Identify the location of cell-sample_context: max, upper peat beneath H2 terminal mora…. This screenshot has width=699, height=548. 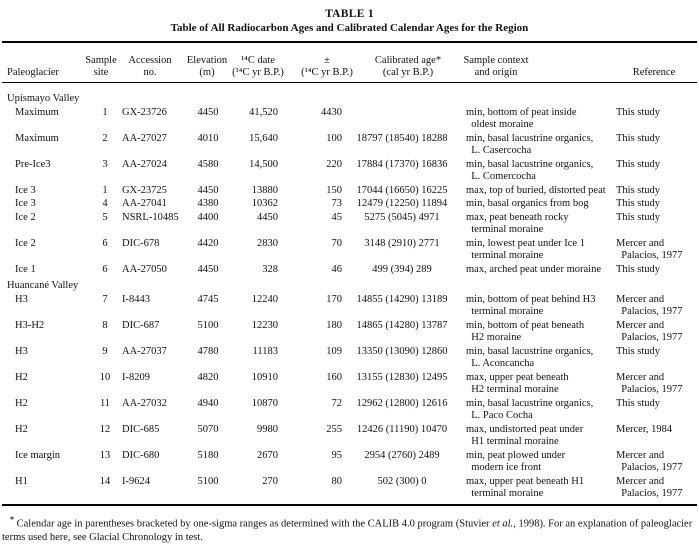
(517, 383).